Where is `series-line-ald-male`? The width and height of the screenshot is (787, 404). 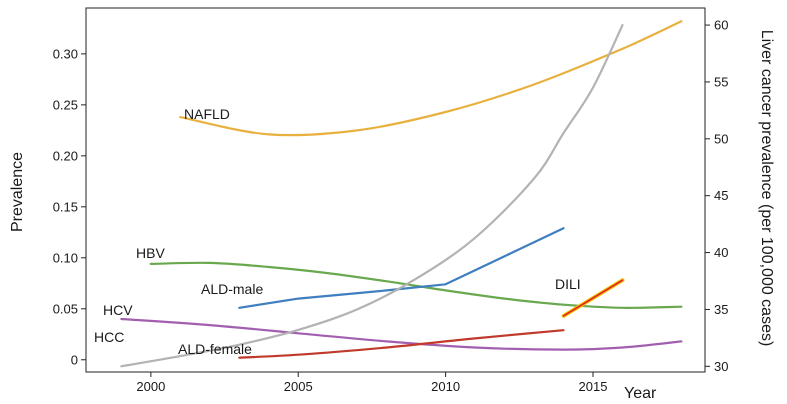
series-line-ald-male is located at coordinates (401, 268).